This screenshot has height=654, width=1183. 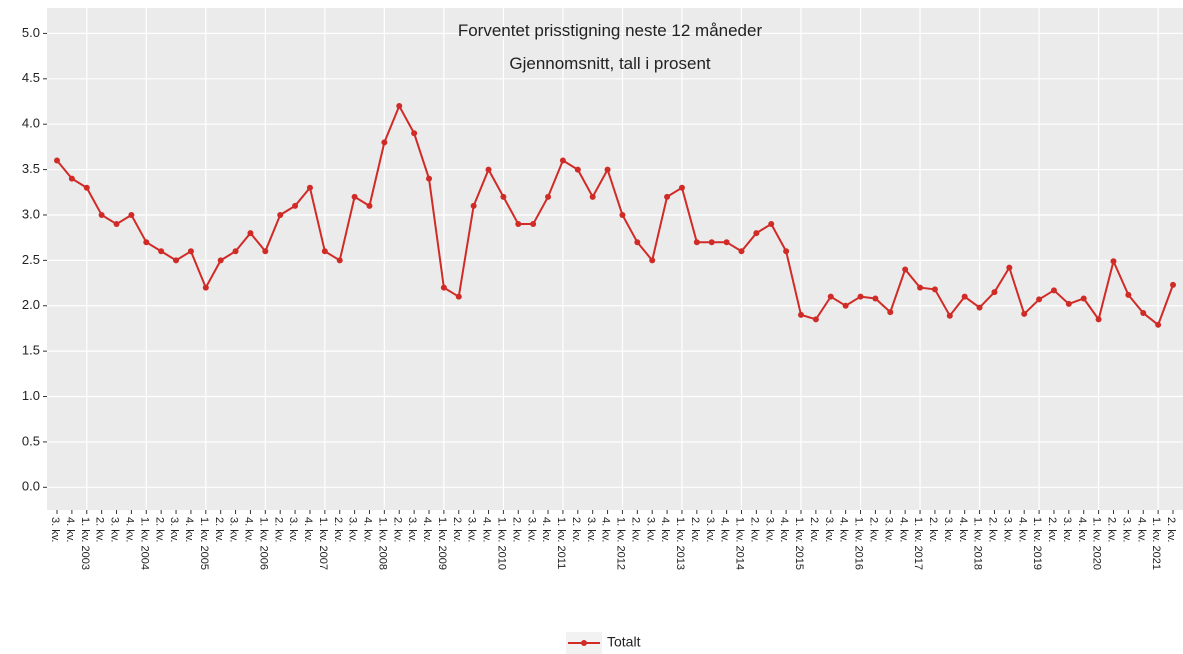 I want to click on x-tick-label: 1. kv. 2007, so click(x=323, y=543).